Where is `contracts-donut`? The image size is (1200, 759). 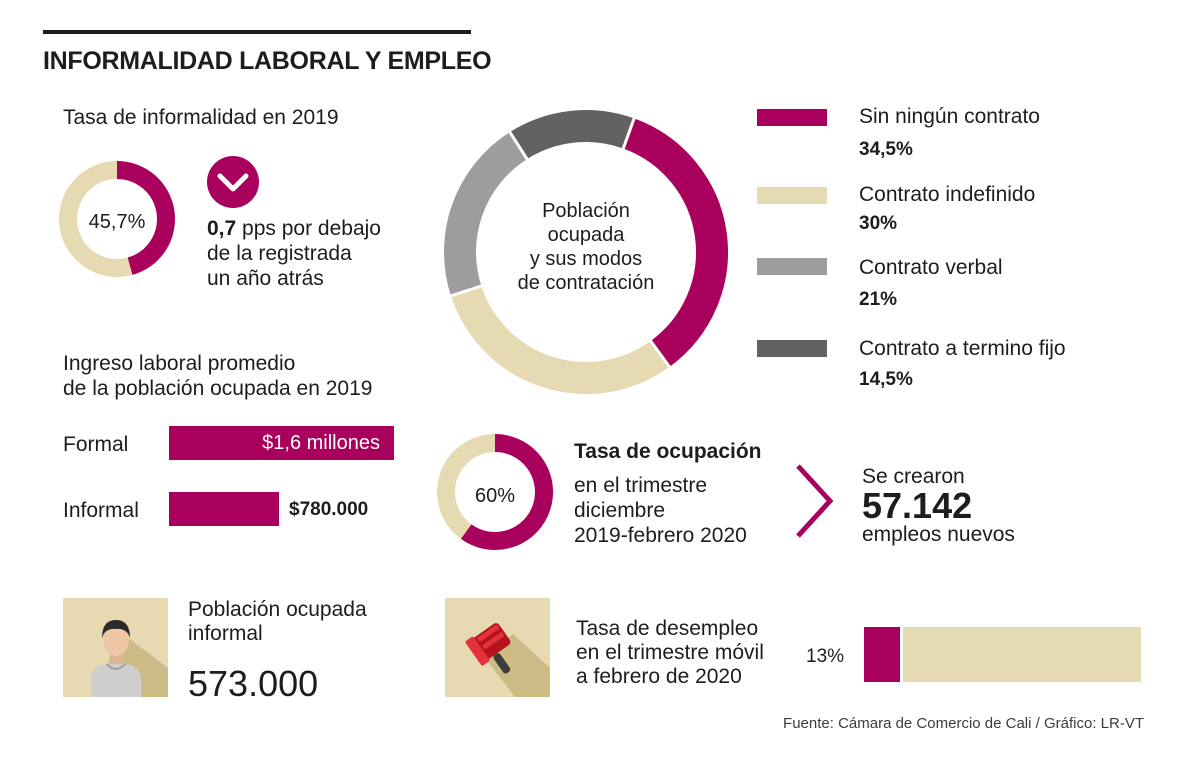
contracts-donut is located at coordinates (586, 252).